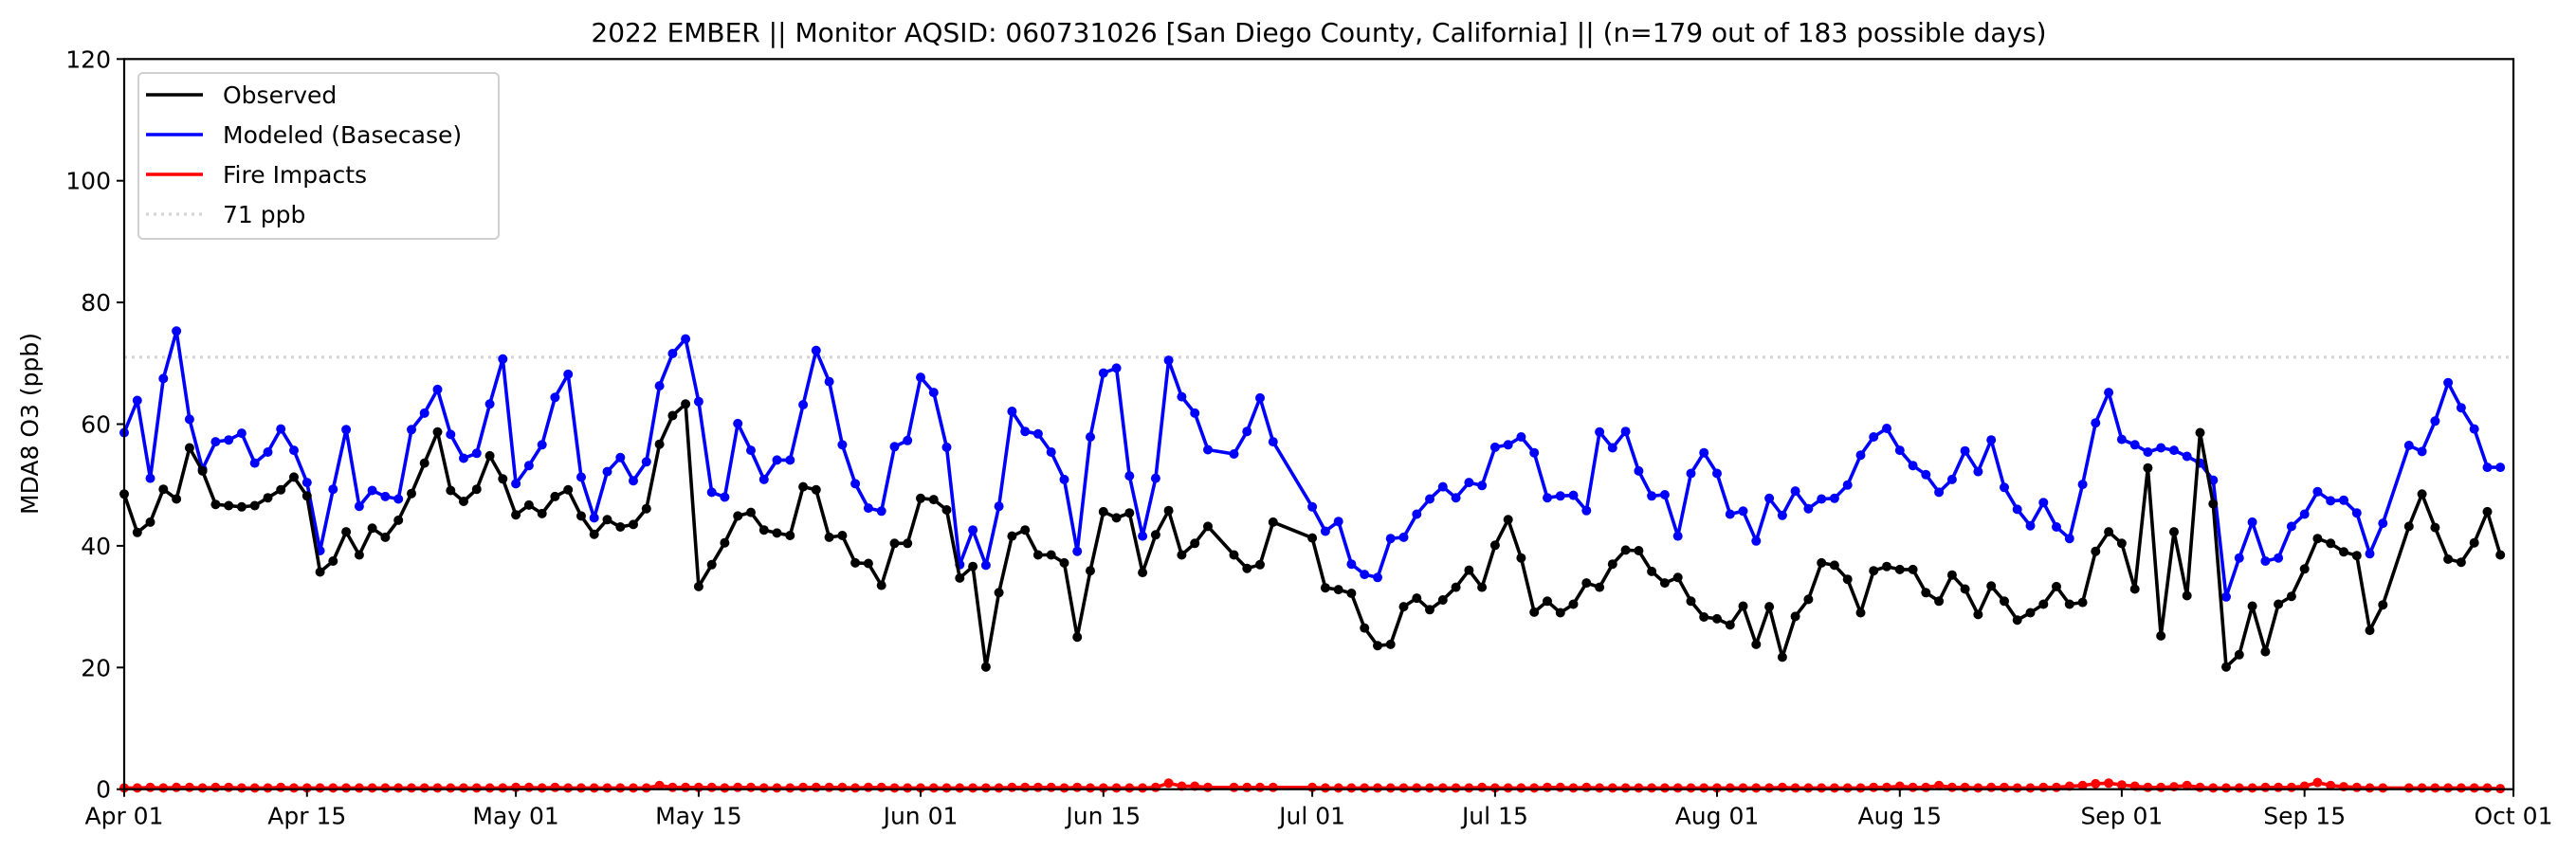 The width and height of the screenshot is (2576, 853). I want to click on legend-label-observed: Observed, so click(280, 95).